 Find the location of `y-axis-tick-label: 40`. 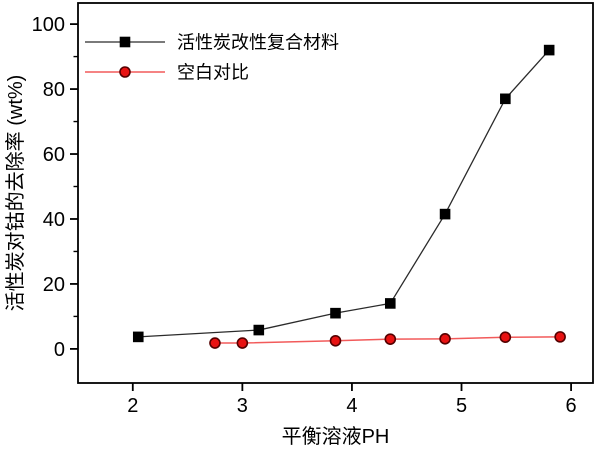

y-axis-tick-label: 40 is located at coordinates (54, 220).